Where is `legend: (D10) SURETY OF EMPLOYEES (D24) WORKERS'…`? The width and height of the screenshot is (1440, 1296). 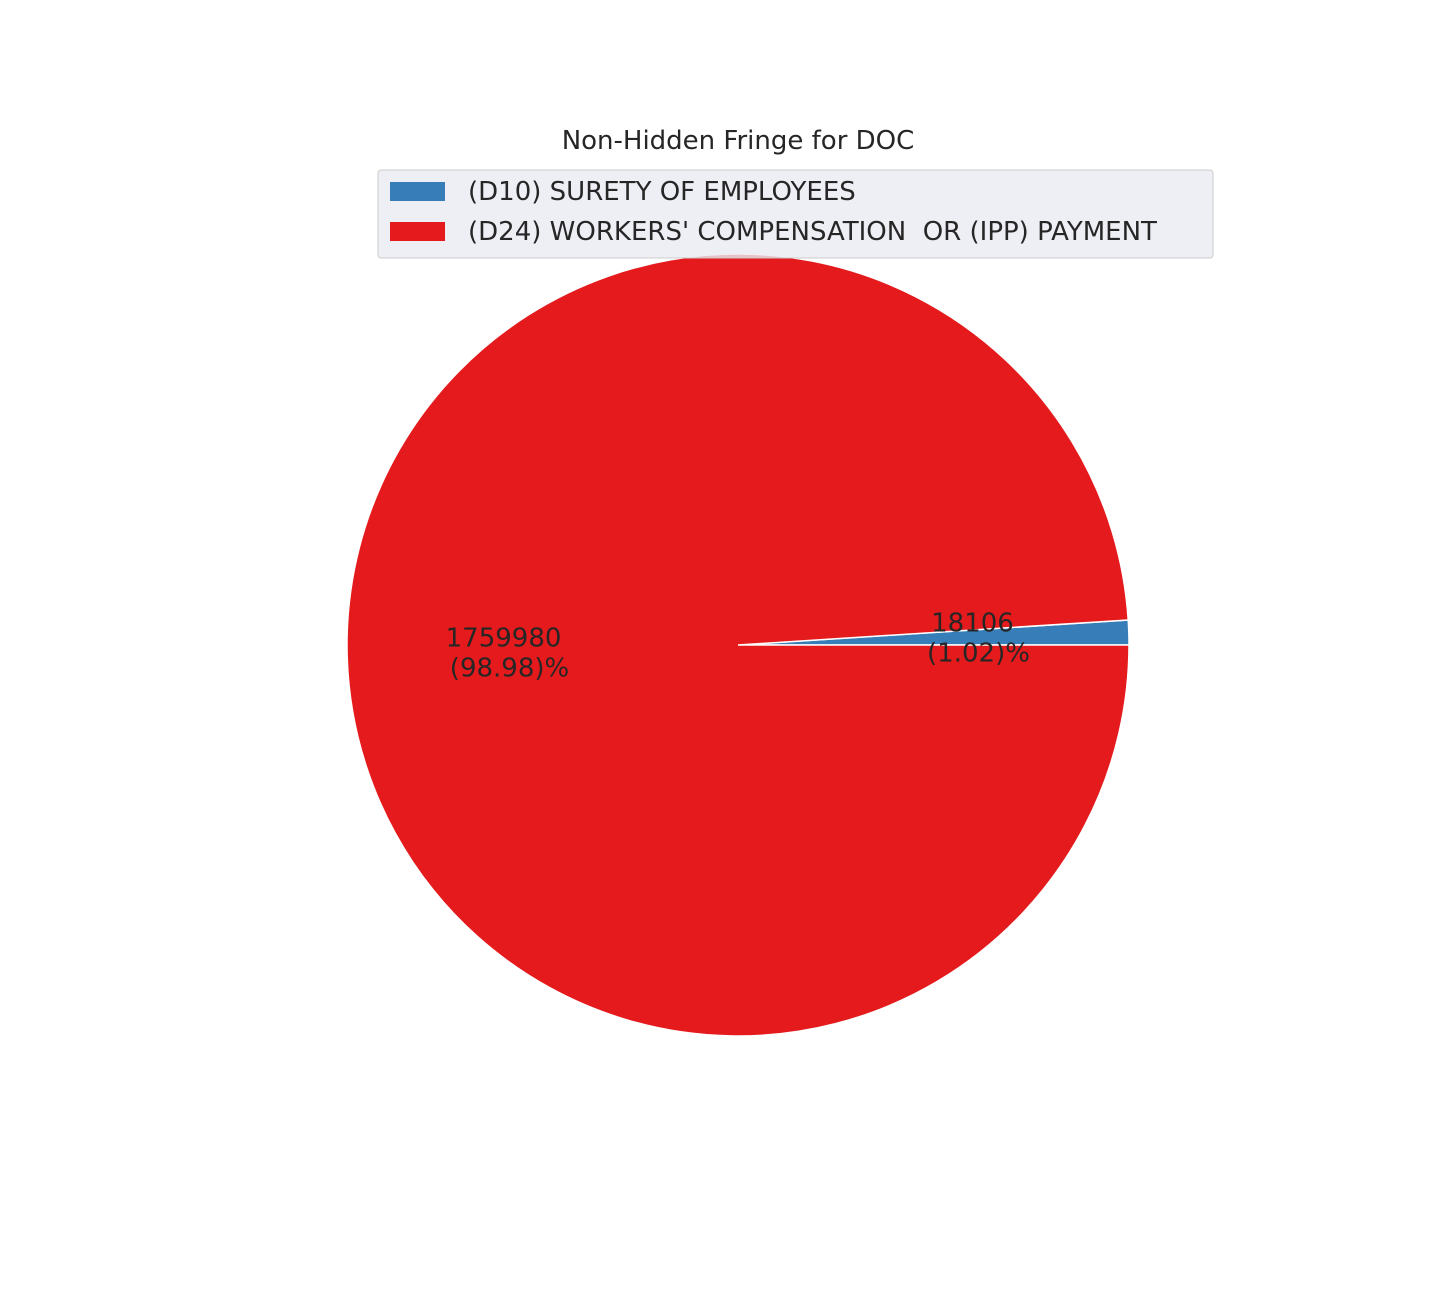
legend: (D10) SURETY OF EMPLOYEES (D24) WORKERS'… is located at coordinates (795, 214).